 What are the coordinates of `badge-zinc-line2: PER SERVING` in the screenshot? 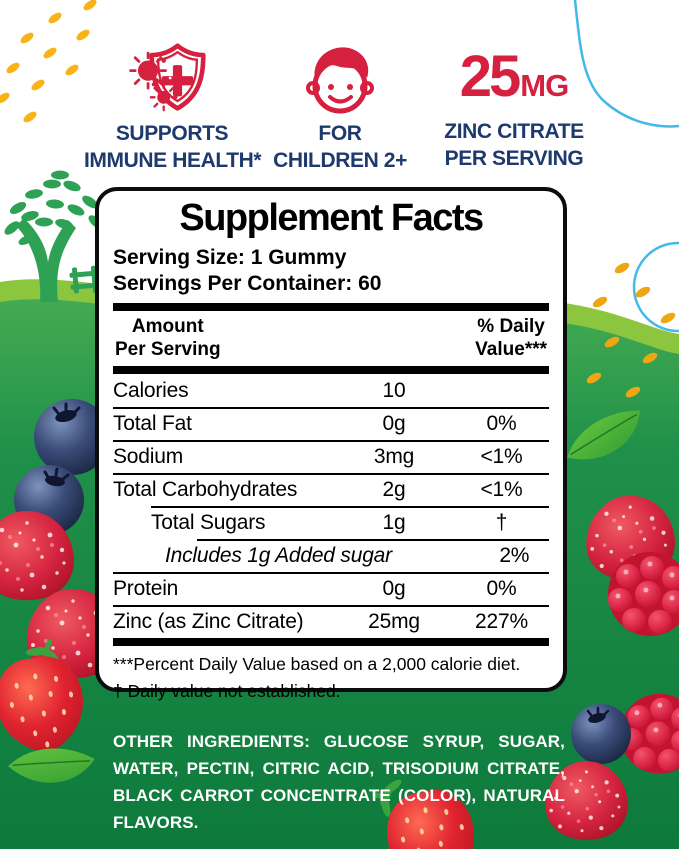 It's located at (514, 159).